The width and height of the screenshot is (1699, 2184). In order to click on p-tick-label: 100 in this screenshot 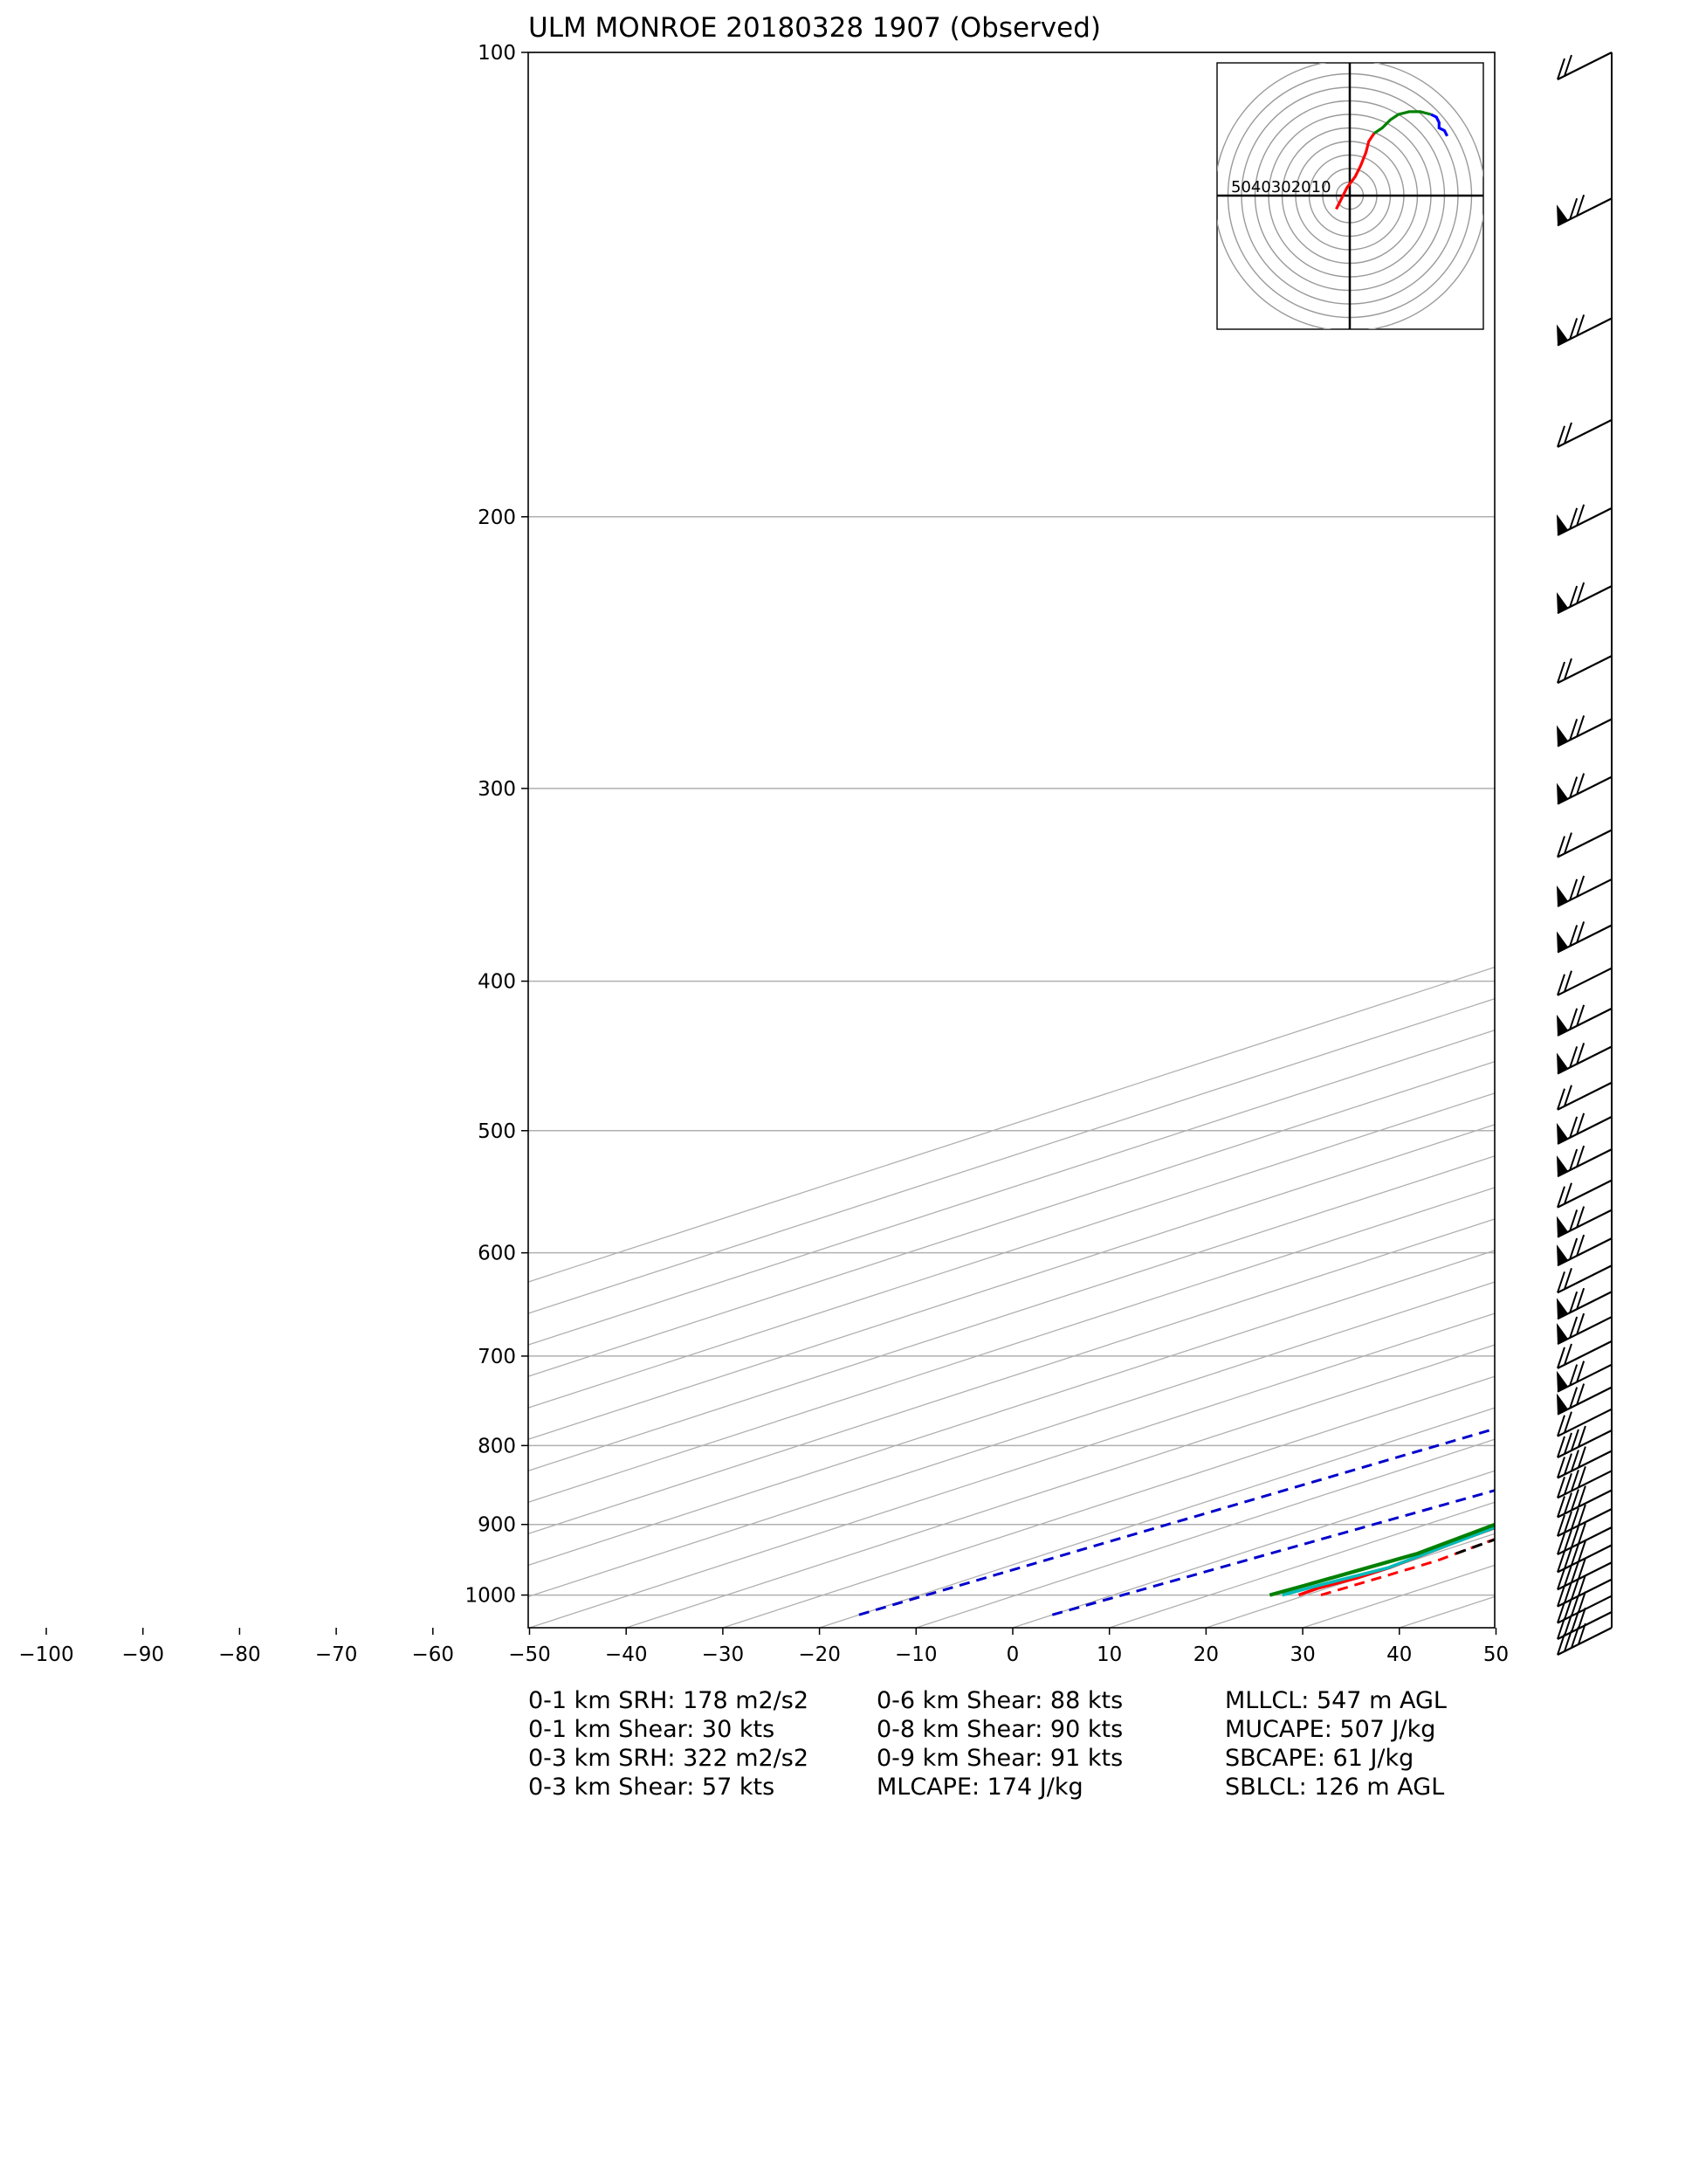, I will do `click(497, 53)`.